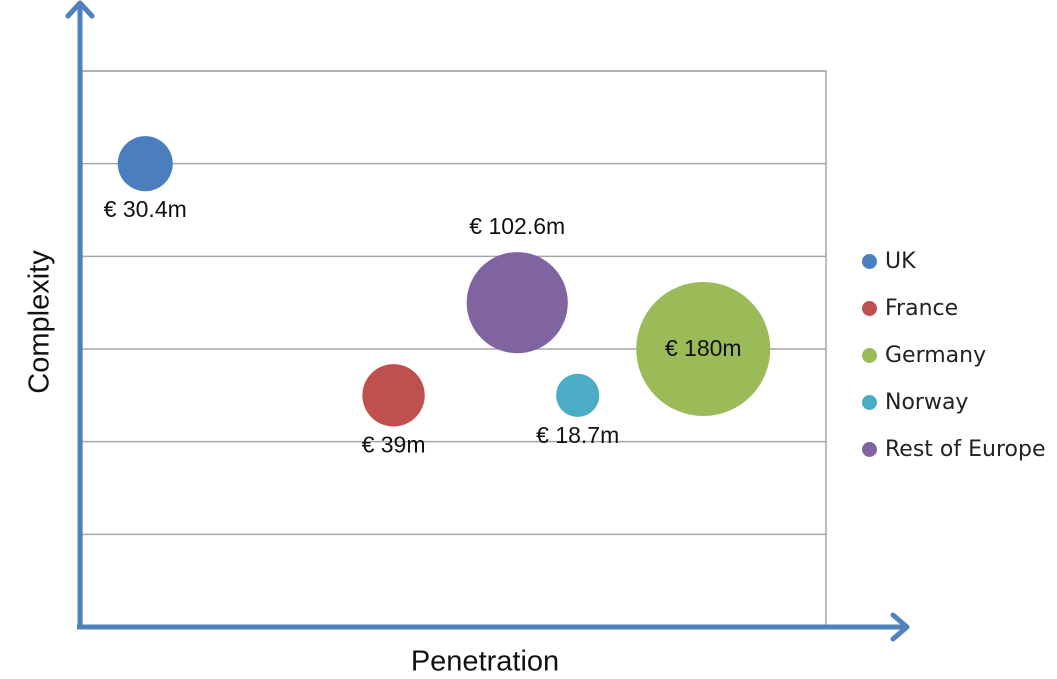  Describe the element at coordinates (965, 449) in the screenshot. I see `legend-label: Rest of Europe` at that location.